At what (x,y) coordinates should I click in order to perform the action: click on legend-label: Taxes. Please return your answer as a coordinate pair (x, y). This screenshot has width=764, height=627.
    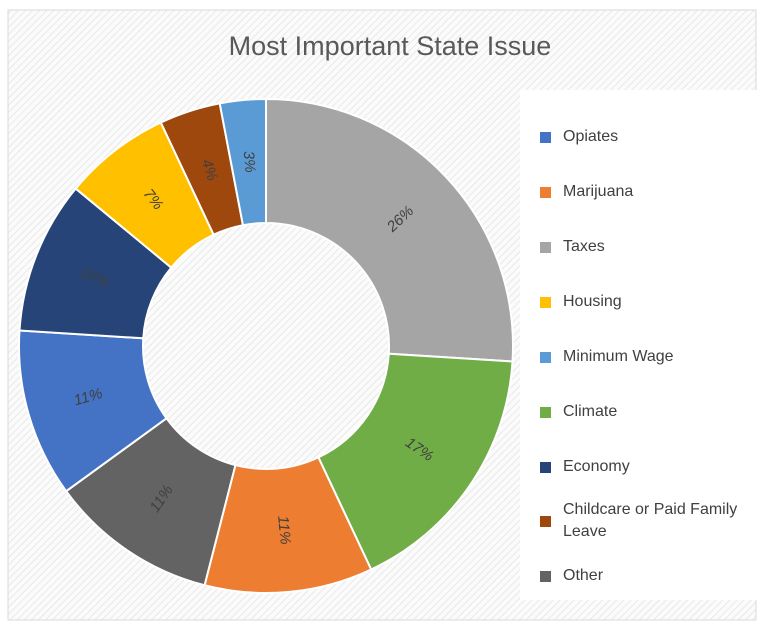
    Looking at the image, I should click on (584, 246).